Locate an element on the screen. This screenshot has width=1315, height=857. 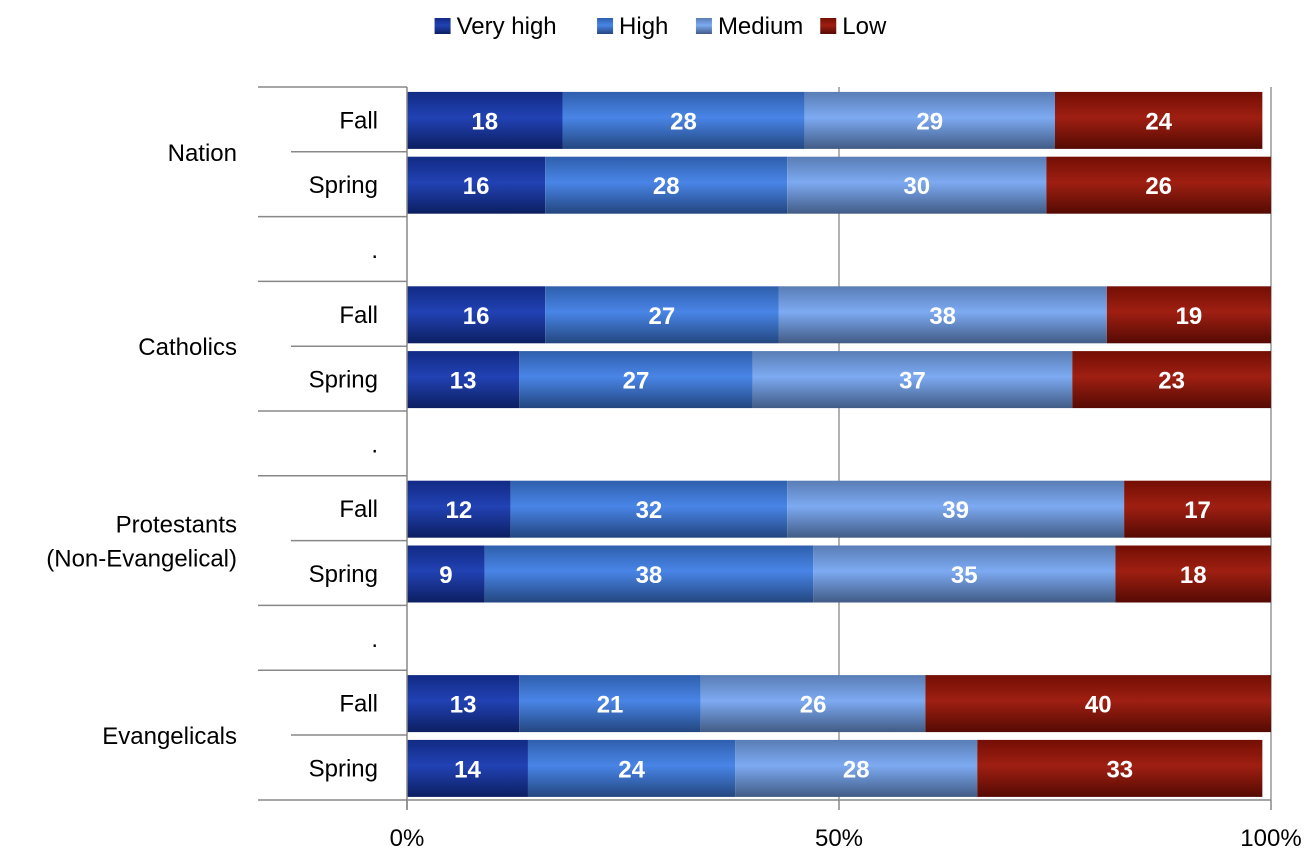
bar-segment-nation-spring-low is located at coordinates (1158, 185).